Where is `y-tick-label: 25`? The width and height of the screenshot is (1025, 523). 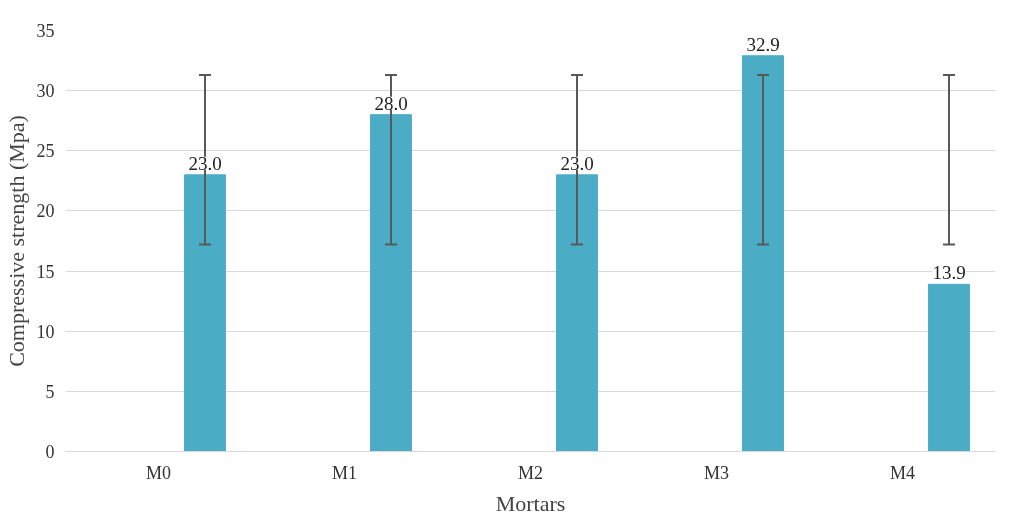
y-tick-label: 25 is located at coordinates (45, 151).